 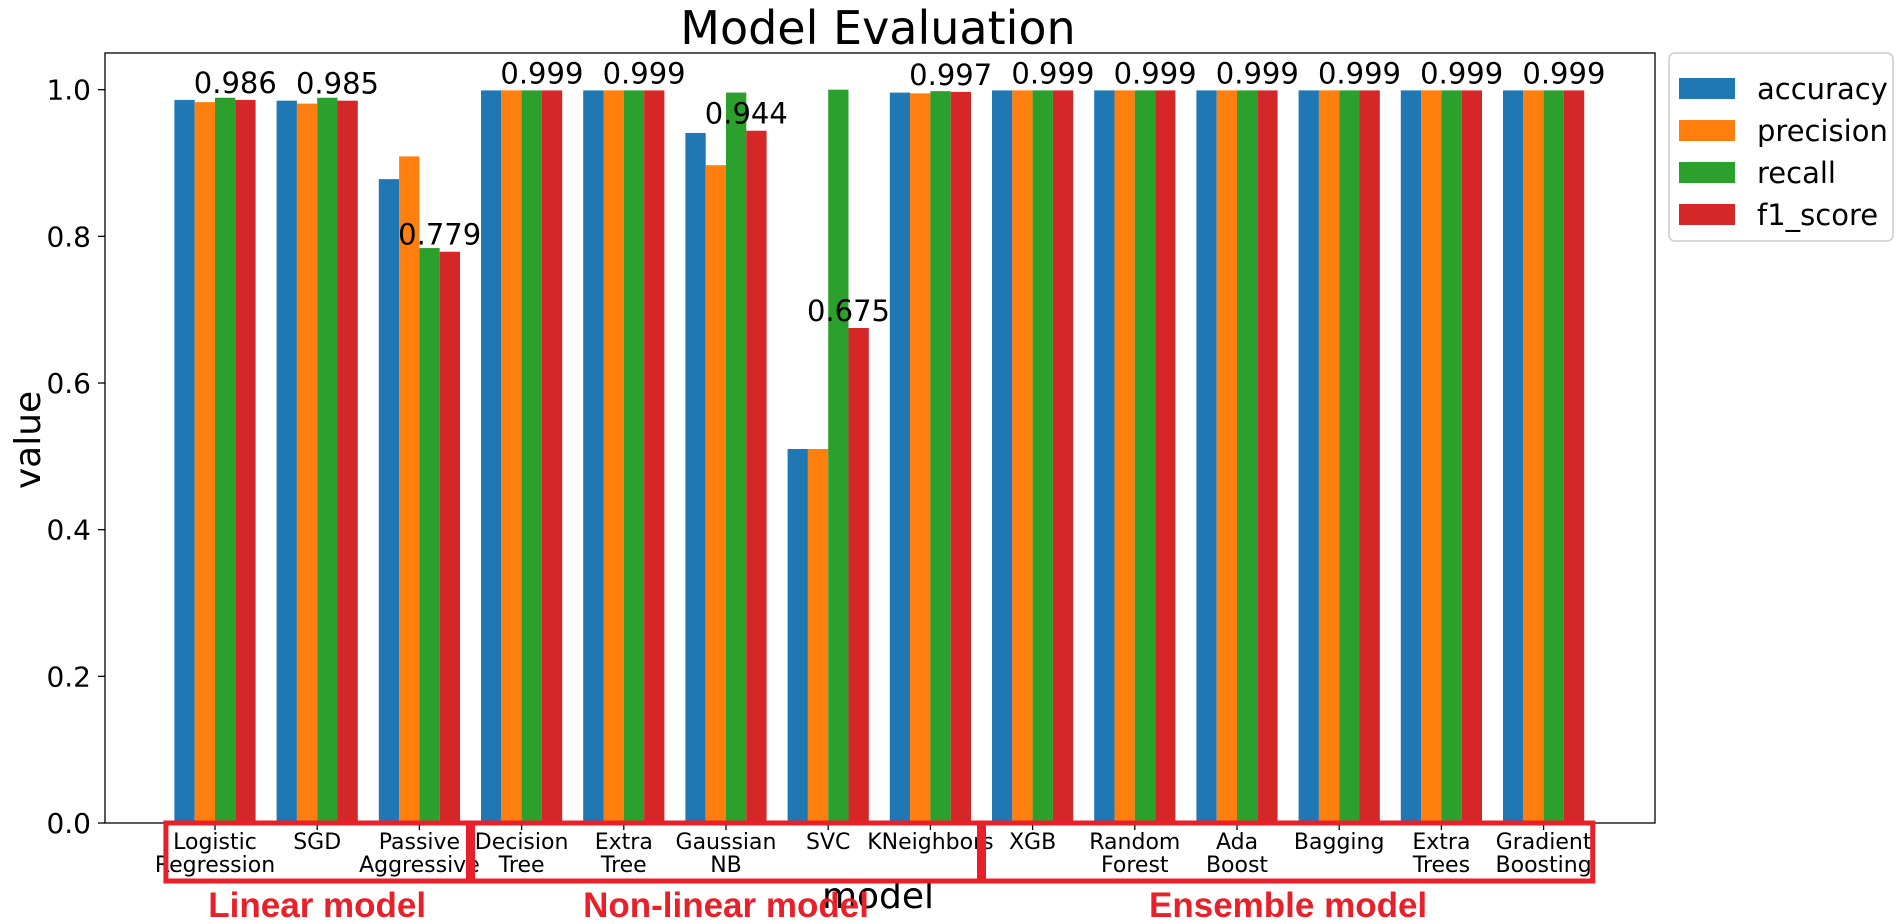 What do you see at coordinates (68, 823) in the screenshot?
I see `y-tick-label: 0.0` at bounding box center [68, 823].